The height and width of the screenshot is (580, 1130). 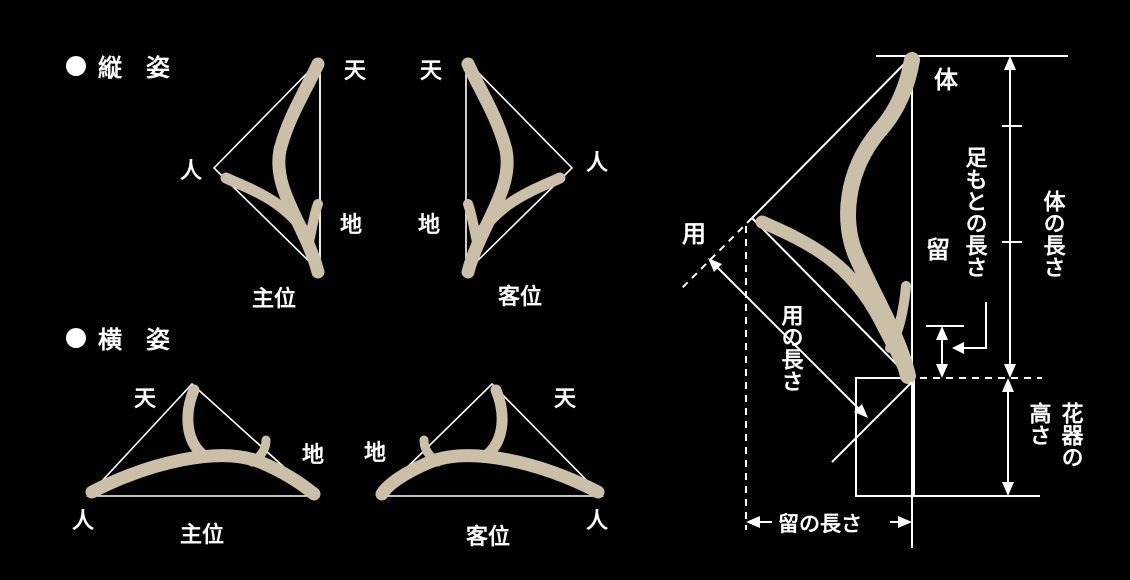 I want to click on label-vase-height-a: 花器の, so click(x=1071, y=434).